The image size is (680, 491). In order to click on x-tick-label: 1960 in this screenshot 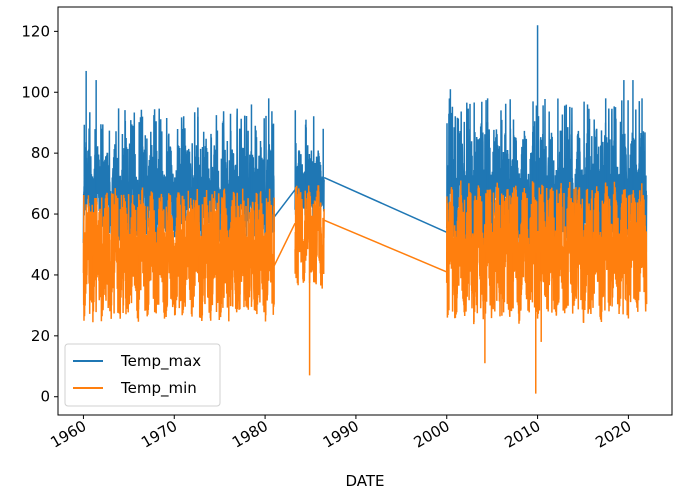, I will do `click(68, 434)`.